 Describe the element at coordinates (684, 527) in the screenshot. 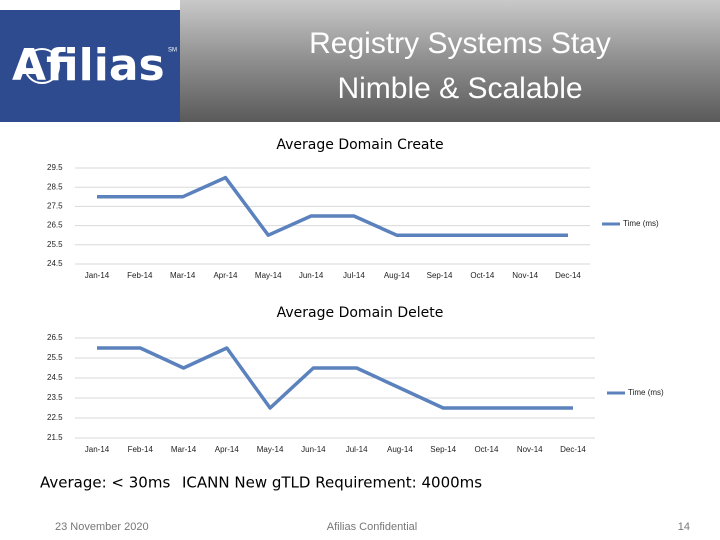

I see `page-number: 14` at that location.